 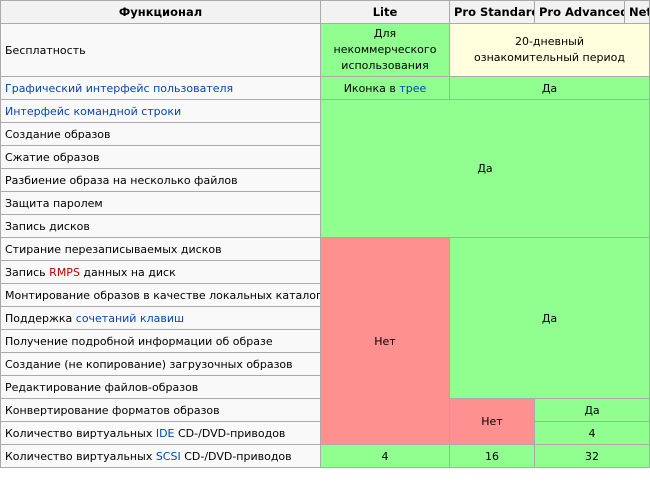 What do you see at coordinates (325, 318) in the screenshot?
I see `table-row: Поддержка сочетаний клавиш` at bounding box center [325, 318].